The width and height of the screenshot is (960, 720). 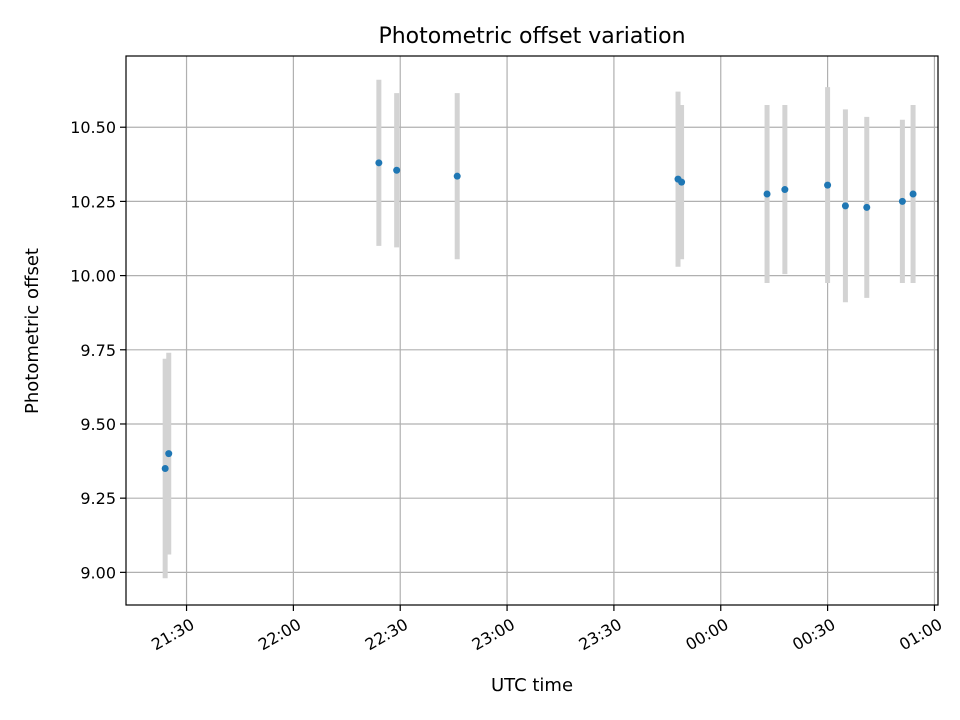 What do you see at coordinates (98, 572) in the screenshot?
I see `y-tick-label: 9.00` at bounding box center [98, 572].